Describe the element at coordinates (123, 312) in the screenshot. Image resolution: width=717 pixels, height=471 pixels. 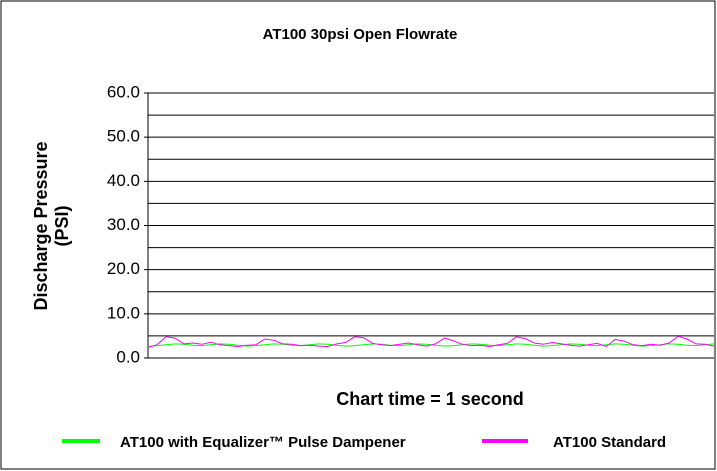
I see `y-tick-label: 10.0` at that location.